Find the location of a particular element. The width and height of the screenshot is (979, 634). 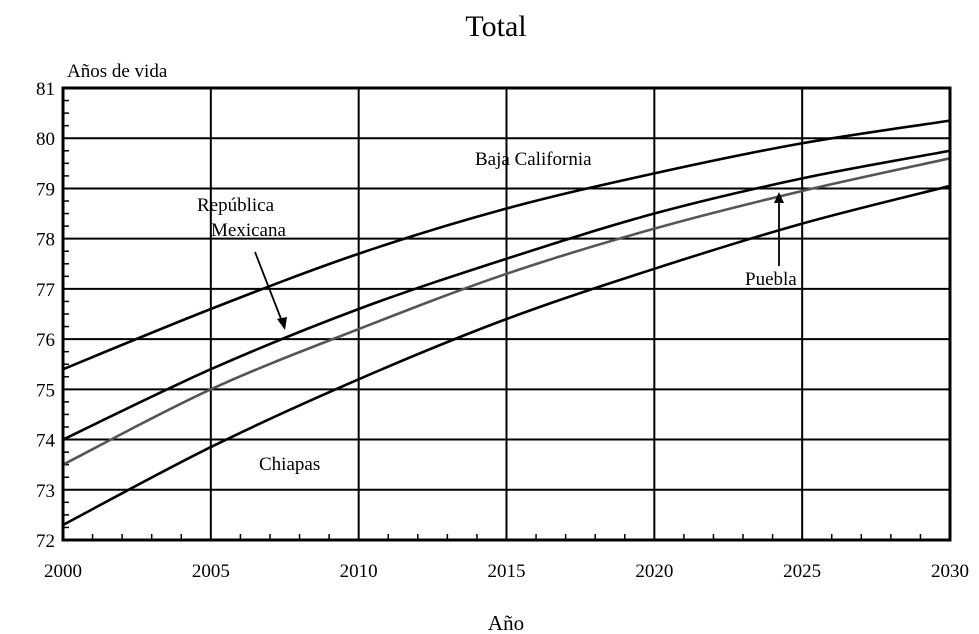

y-tick-label: 76 is located at coordinates (45, 340).